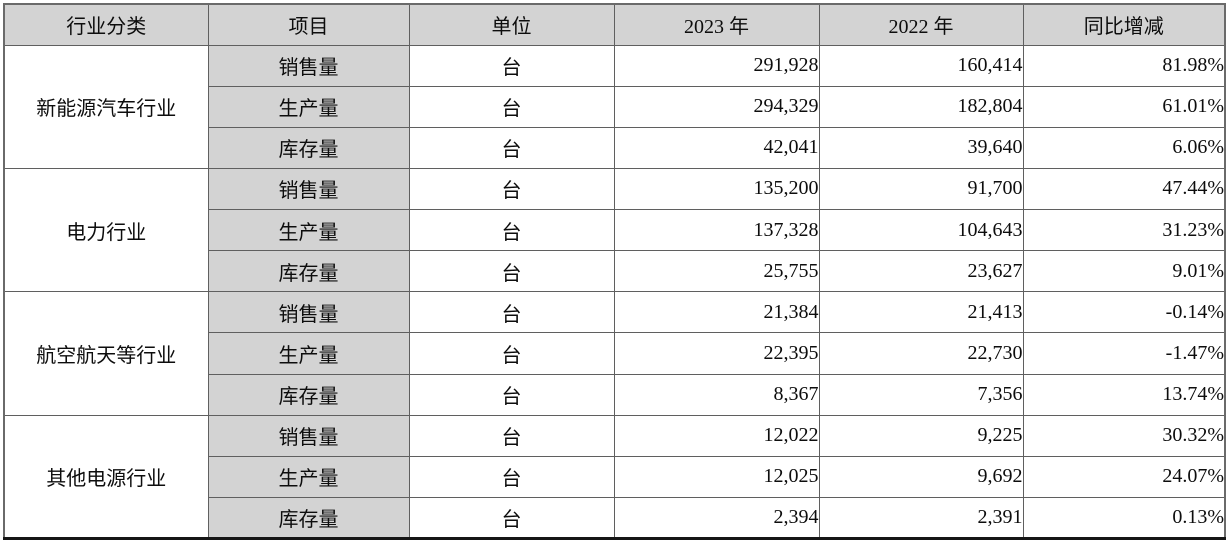 This screenshot has width=1227, height=543. I want to click on table-row: 库存量 台 42,041 39,640 6.06%, so click(615, 147).